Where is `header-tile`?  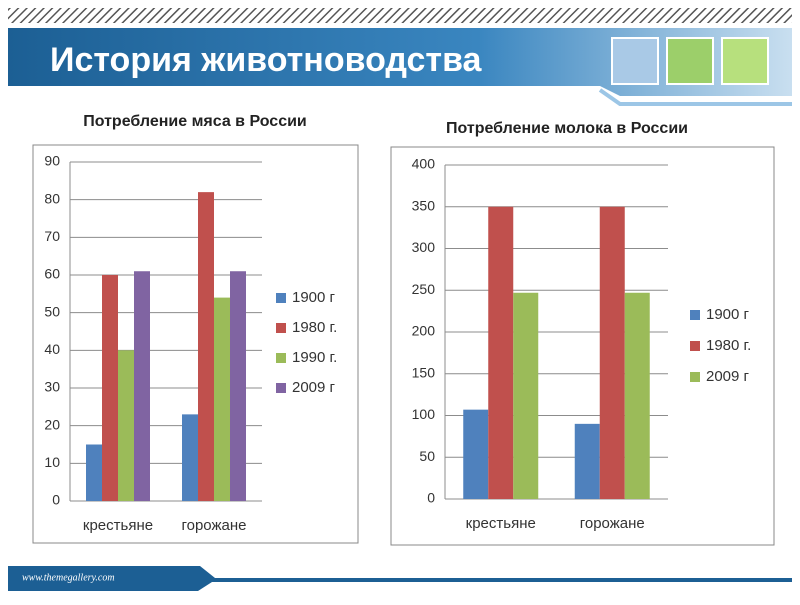 header-tile is located at coordinates (635, 61).